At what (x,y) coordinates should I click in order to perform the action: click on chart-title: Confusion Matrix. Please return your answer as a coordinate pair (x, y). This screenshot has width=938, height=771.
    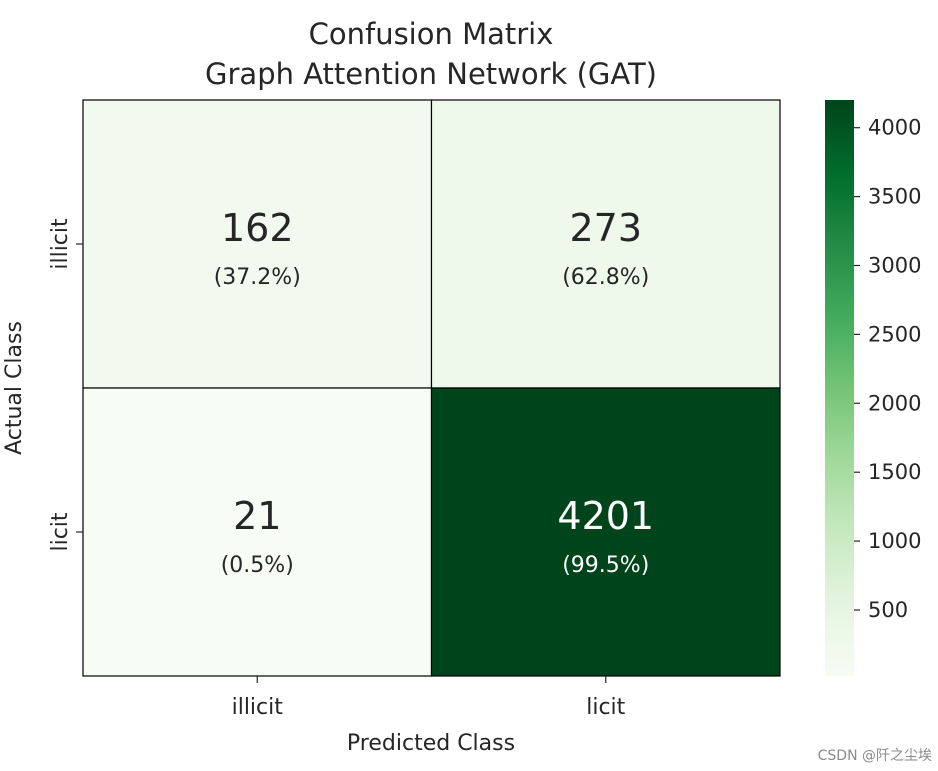
    Looking at the image, I should click on (431, 34).